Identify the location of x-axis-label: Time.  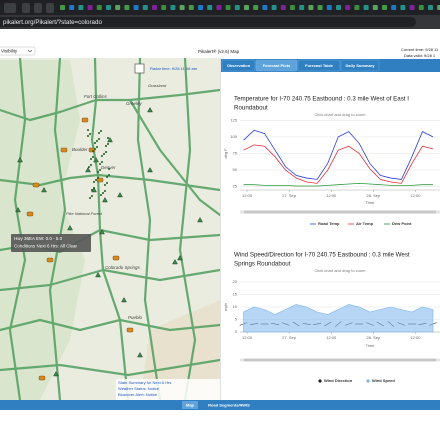
(371, 345).